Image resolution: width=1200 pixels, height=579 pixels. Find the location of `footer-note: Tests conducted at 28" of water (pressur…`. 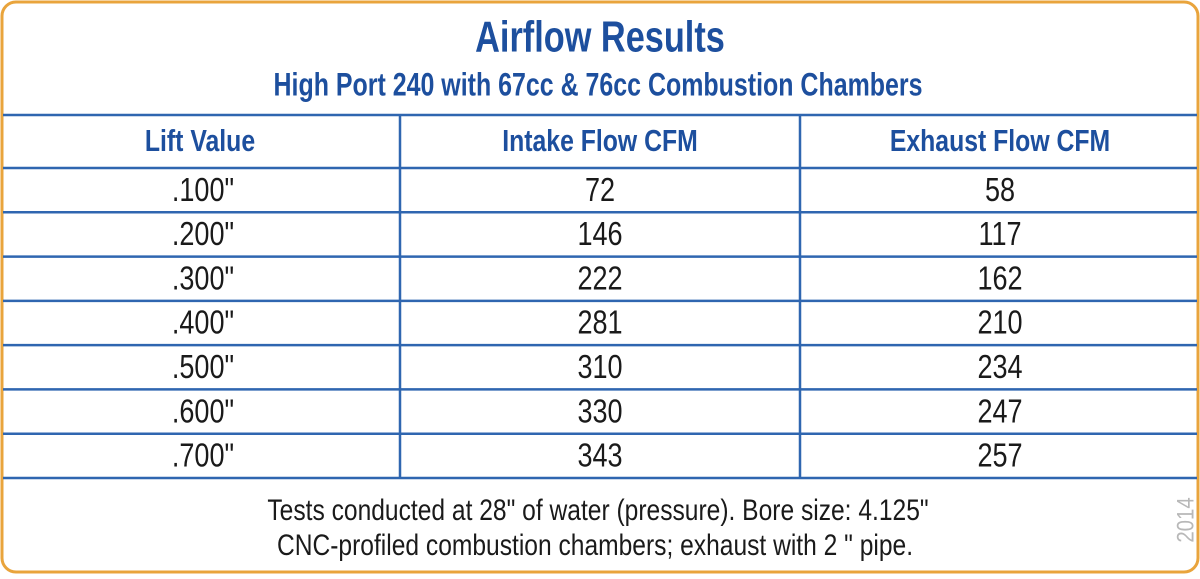

footer-note: Tests conducted at 28" of water (pressur… is located at coordinates (597, 510).